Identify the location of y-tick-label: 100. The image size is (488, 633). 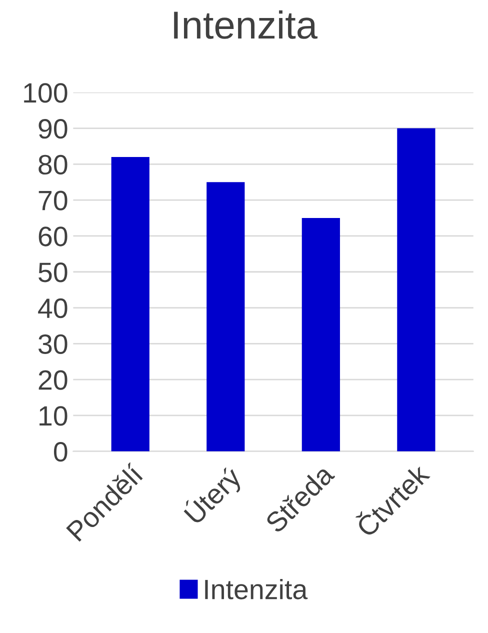
(46, 93).